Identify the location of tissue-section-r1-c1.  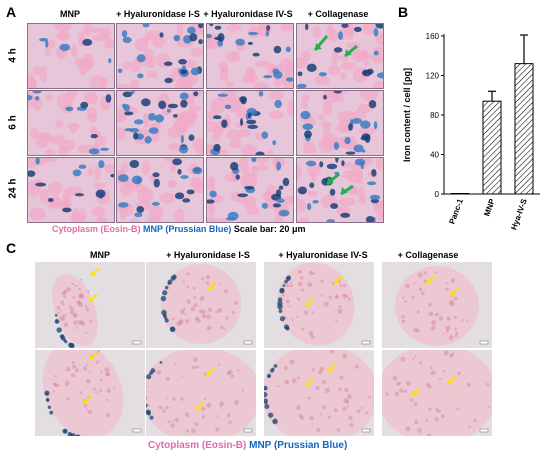
(201, 393).